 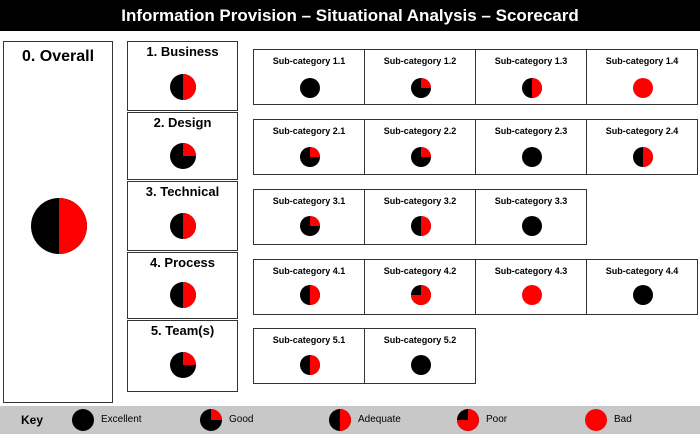 What do you see at coordinates (420, 201) in the screenshot?
I see `subcategory-label: Sub-category 3.2` at bounding box center [420, 201].